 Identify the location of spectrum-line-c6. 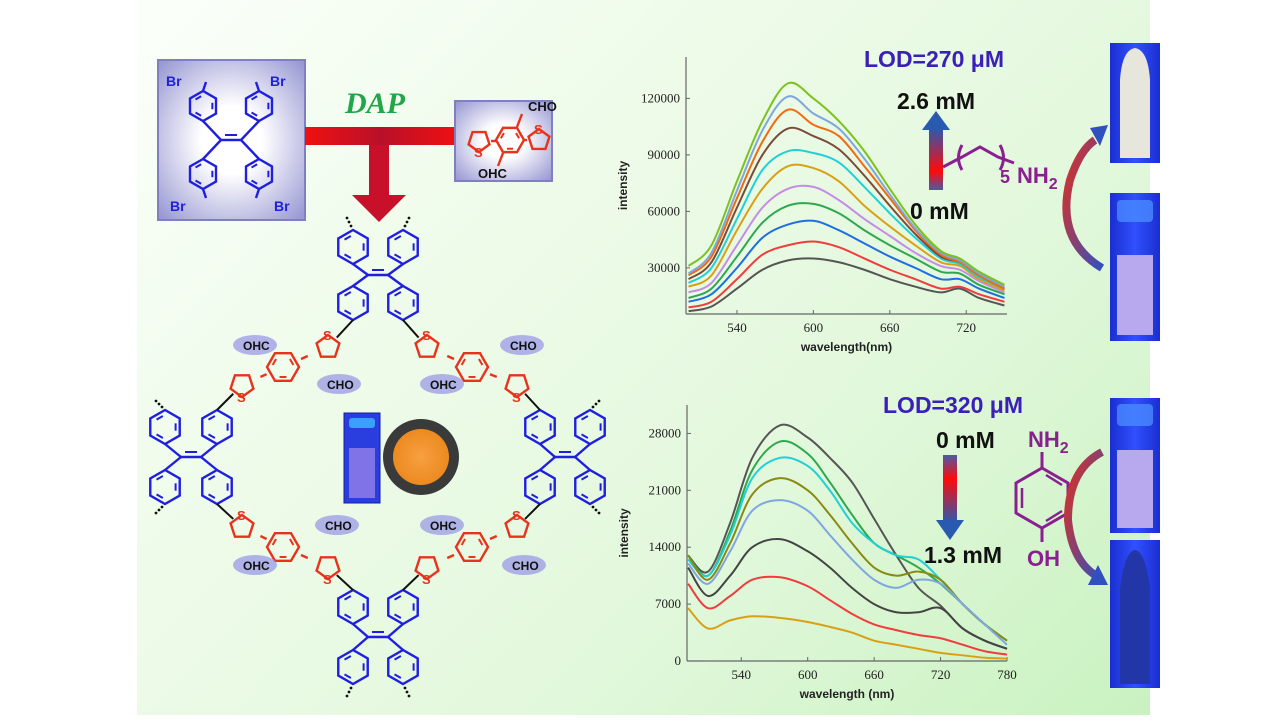
(846, 227).